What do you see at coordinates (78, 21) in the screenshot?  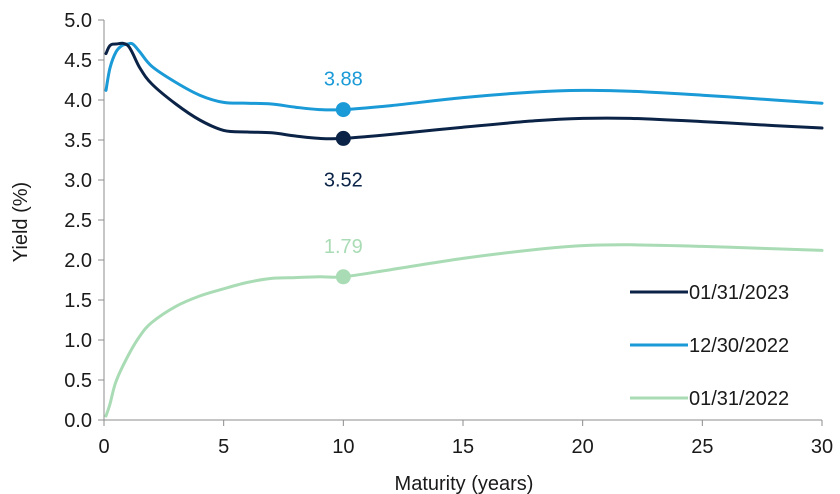 I see `y-tick-label: 5.0` at bounding box center [78, 21].